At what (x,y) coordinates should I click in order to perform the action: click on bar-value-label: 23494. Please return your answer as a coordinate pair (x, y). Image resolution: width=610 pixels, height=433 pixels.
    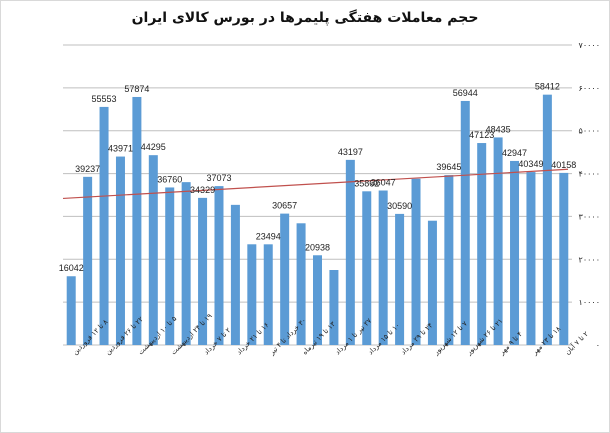
    Looking at the image, I should click on (268, 236).